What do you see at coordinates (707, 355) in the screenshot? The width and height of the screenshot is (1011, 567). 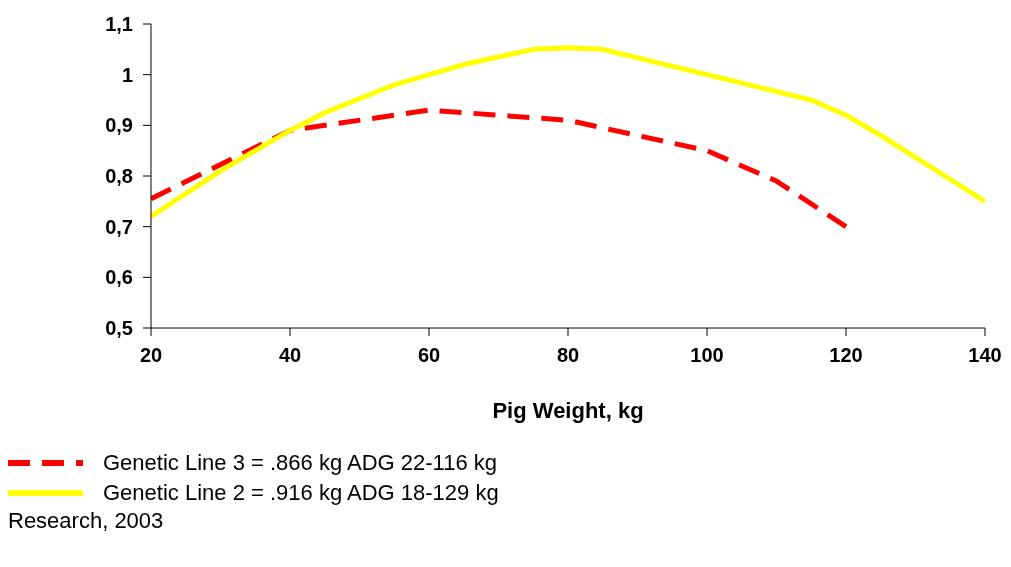 I see `x-tick-label: 100` at bounding box center [707, 355].